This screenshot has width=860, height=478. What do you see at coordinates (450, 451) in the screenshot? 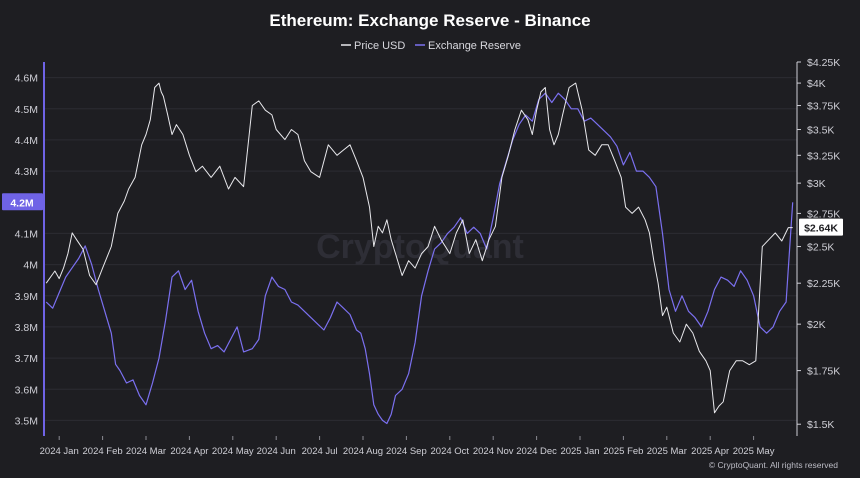
I see `x-tick-label: 2024 Oct` at bounding box center [450, 451].